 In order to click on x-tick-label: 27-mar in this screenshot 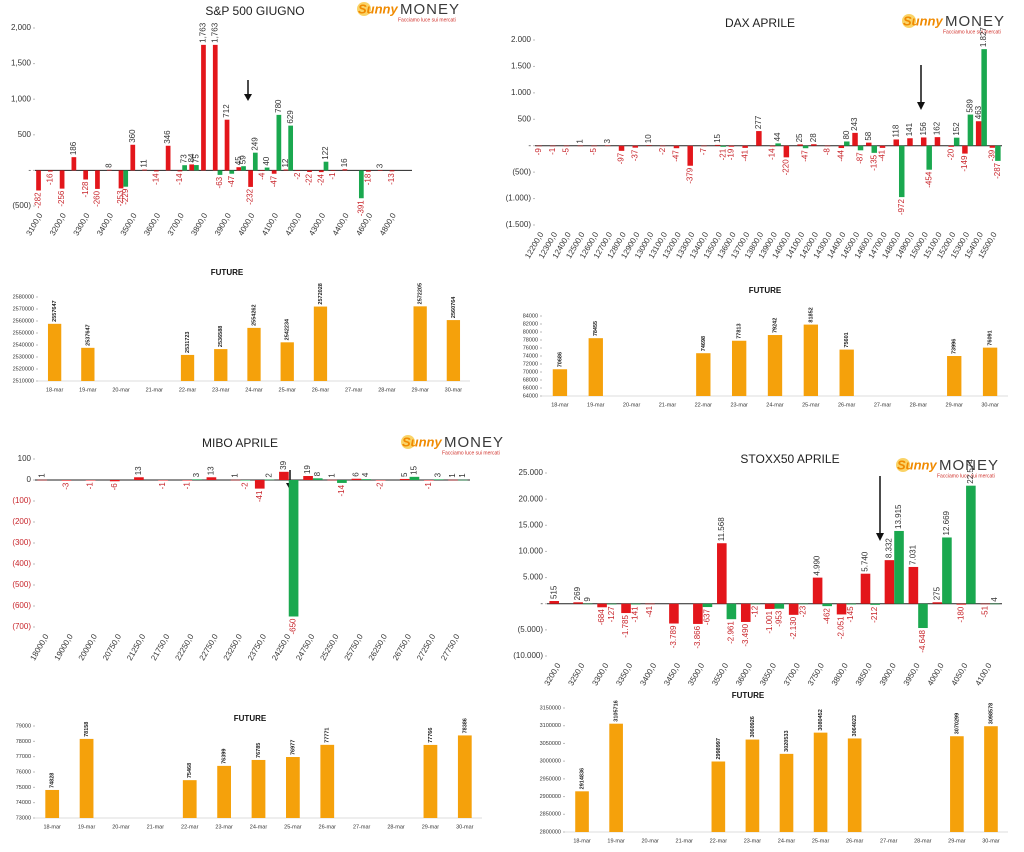, I will do `click(883, 405)`.